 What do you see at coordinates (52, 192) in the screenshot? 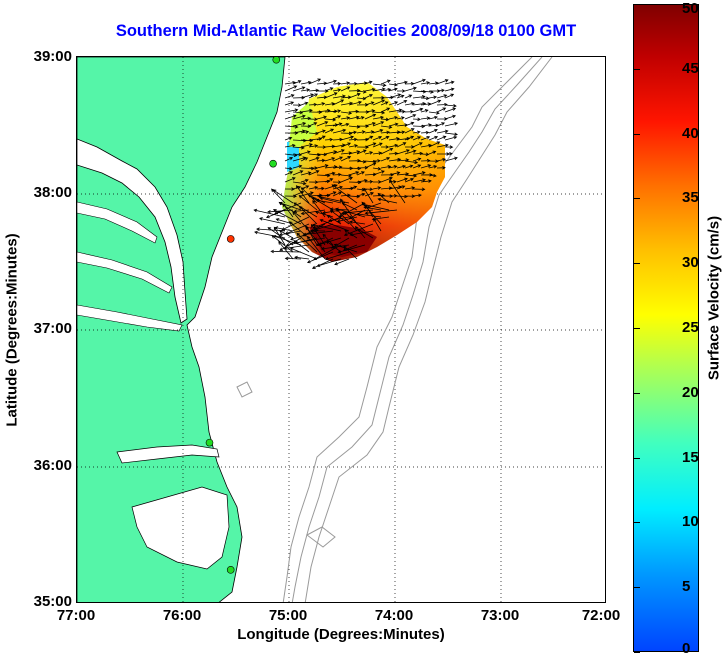
I see `y-tick-label: 38:00` at bounding box center [52, 192].